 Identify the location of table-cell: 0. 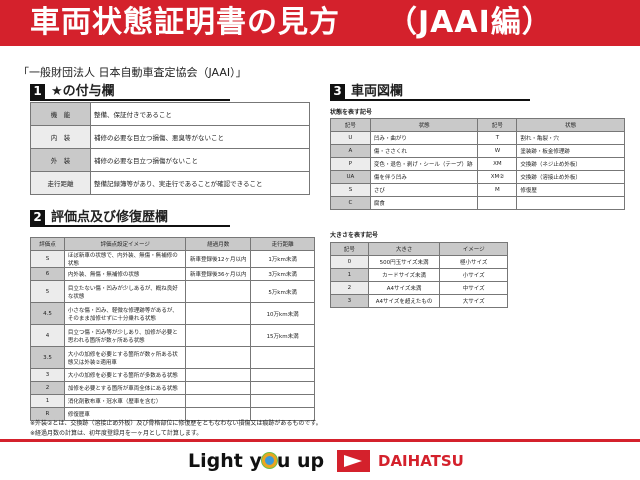
(349, 262).